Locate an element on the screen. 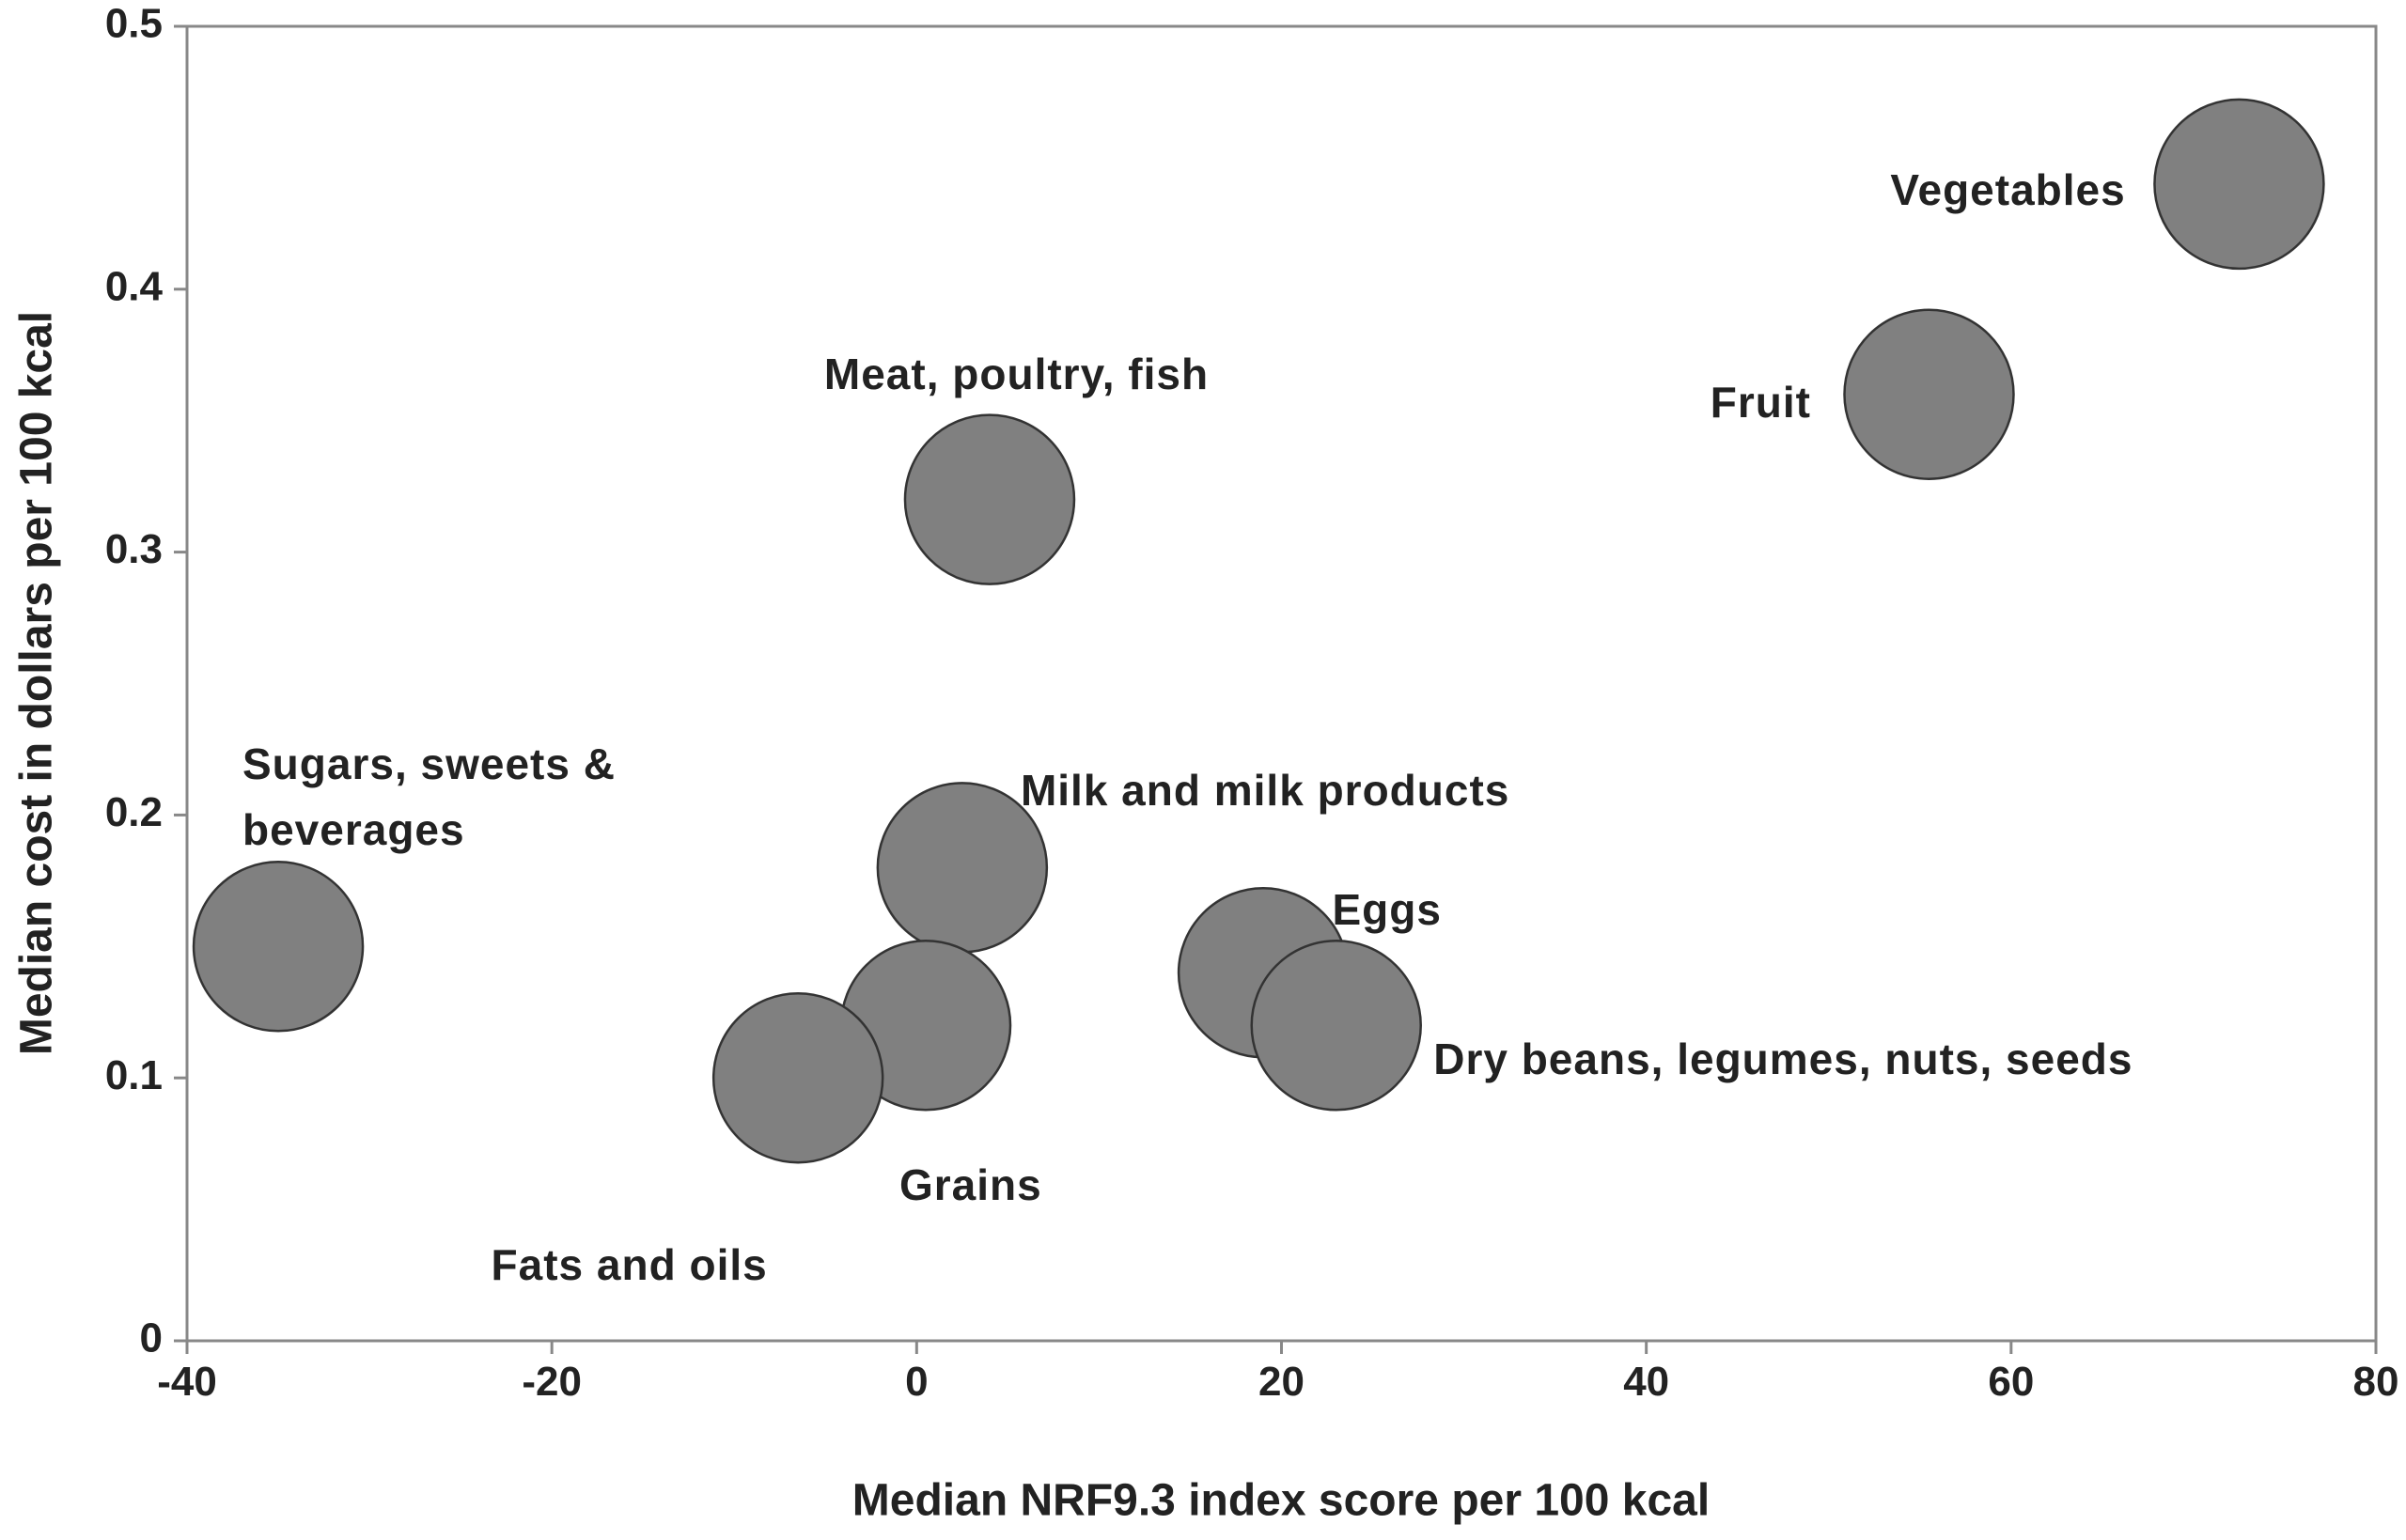 The image size is (2406, 1540). point-label: Meat, poultry, fish is located at coordinates (1016, 374).